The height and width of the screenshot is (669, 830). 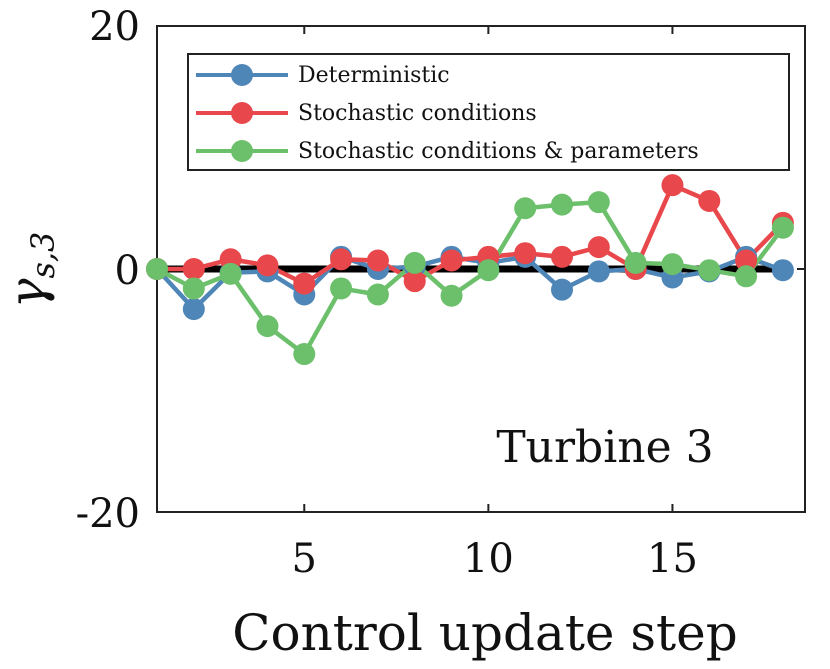 I want to click on legend-label: Deterministic, so click(x=374, y=75).